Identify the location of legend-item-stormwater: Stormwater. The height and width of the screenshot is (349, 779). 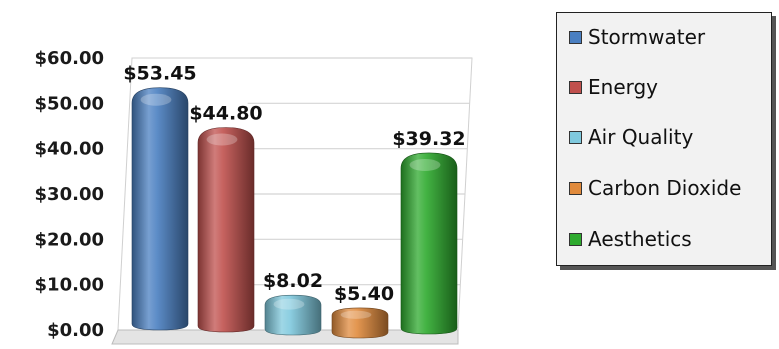
(637, 37).